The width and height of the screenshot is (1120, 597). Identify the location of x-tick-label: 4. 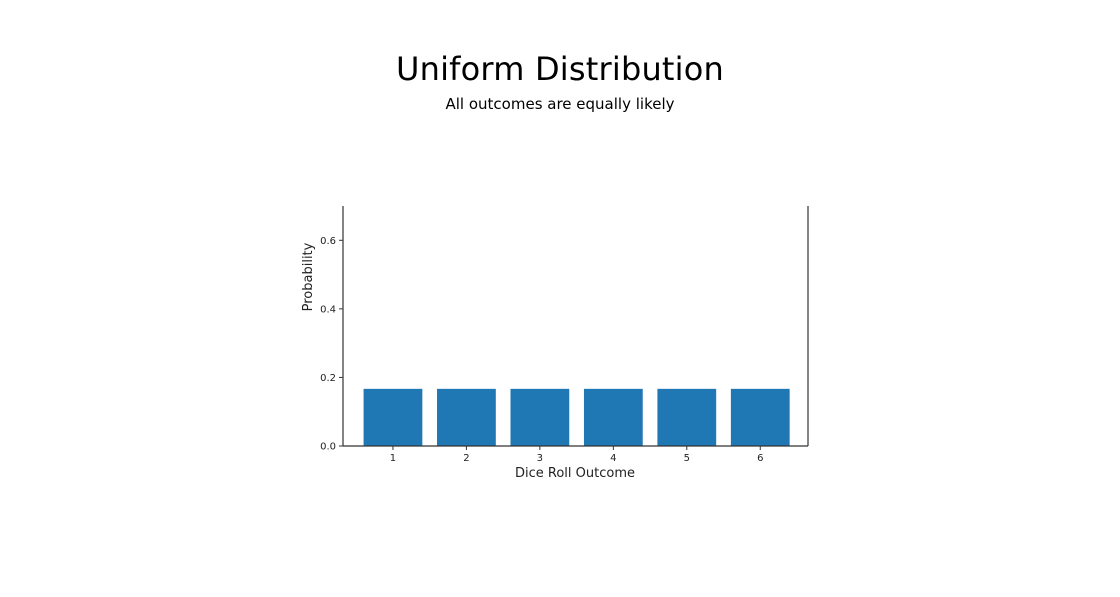
(613, 458).